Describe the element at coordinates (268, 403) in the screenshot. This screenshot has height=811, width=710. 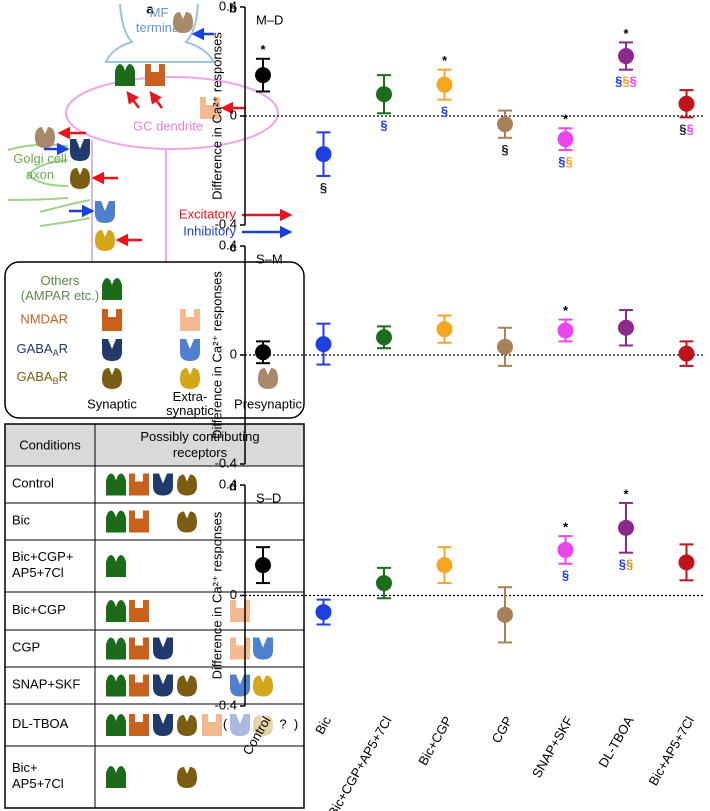
I see `legend-column-label: Presynaptic` at that location.